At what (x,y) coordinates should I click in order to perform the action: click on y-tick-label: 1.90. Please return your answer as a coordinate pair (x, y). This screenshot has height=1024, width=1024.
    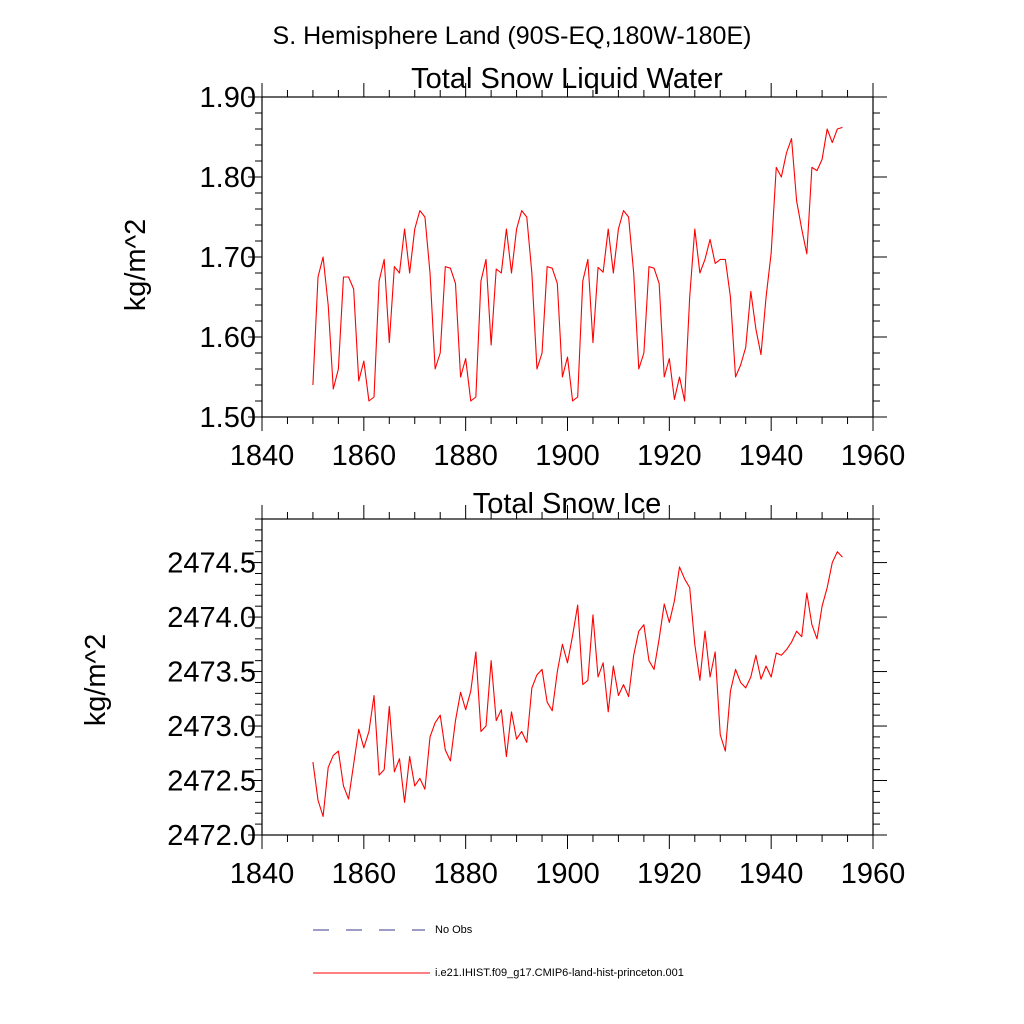
    Looking at the image, I should click on (228, 98).